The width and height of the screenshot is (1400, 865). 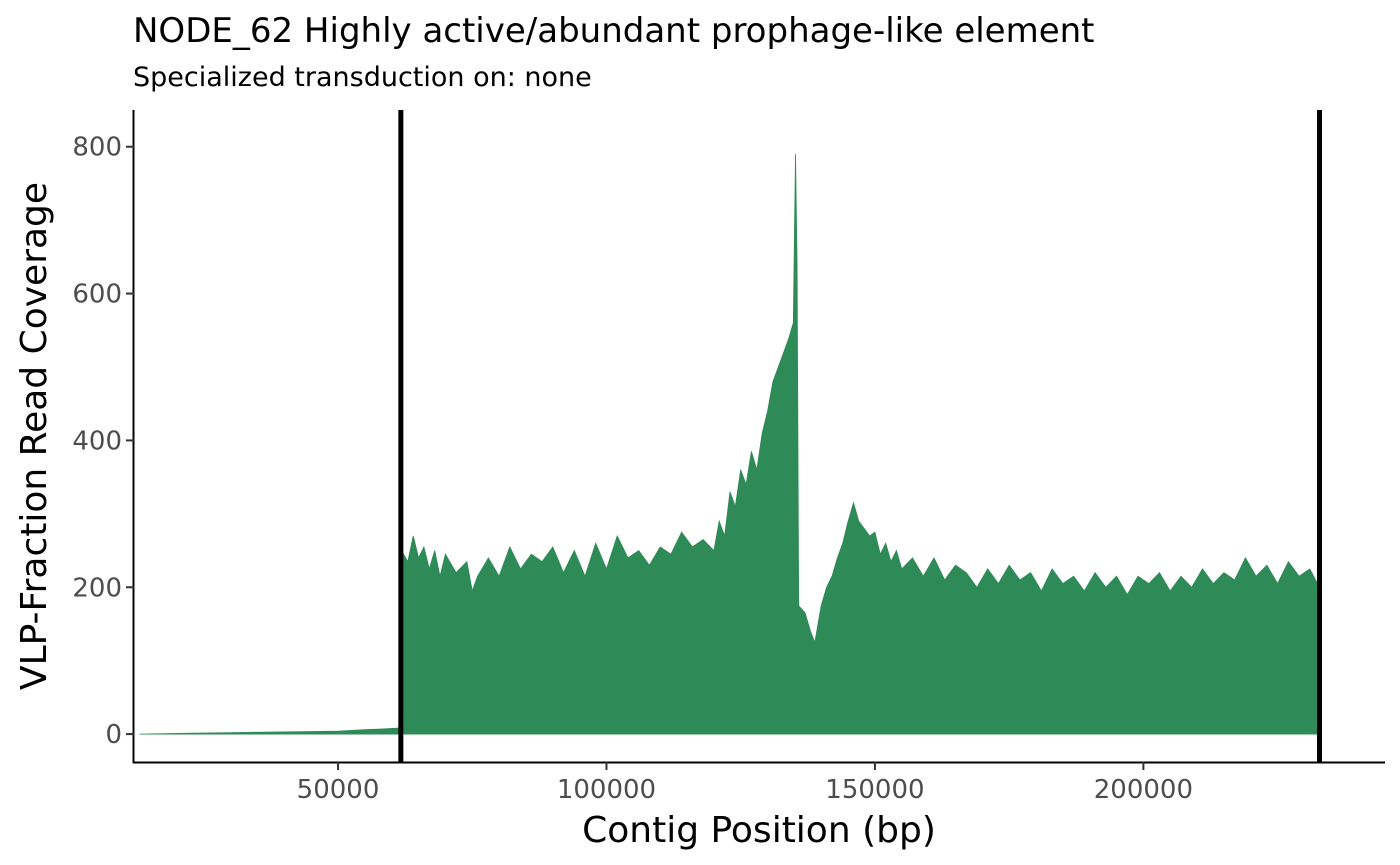 What do you see at coordinates (34, 436) in the screenshot?
I see `y-axis-title: VLP-Fraction Read Coverage` at bounding box center [34, 436].